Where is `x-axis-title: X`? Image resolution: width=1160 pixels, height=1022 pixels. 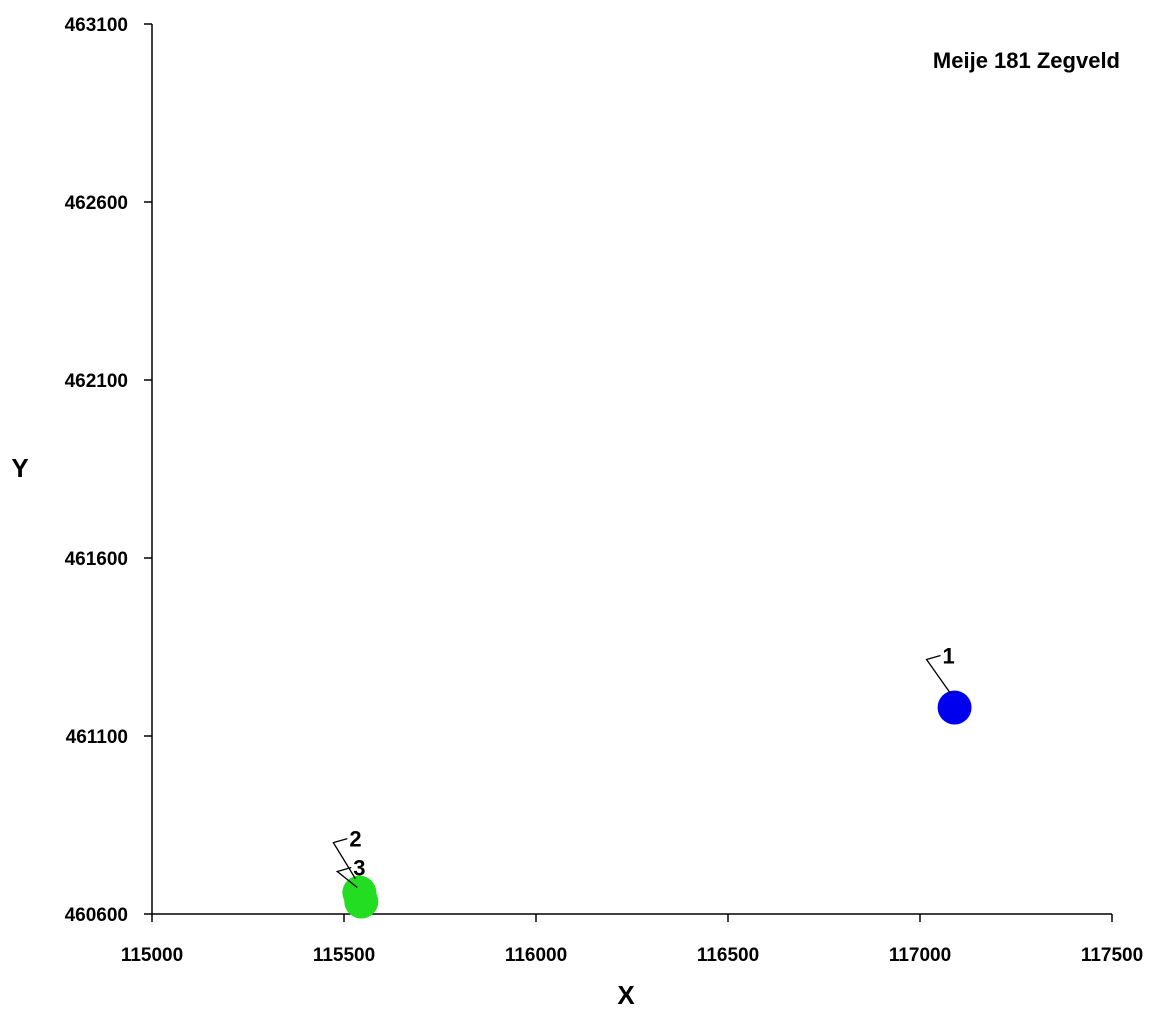
x-axis-title: X is located at coordinates (626, 995).